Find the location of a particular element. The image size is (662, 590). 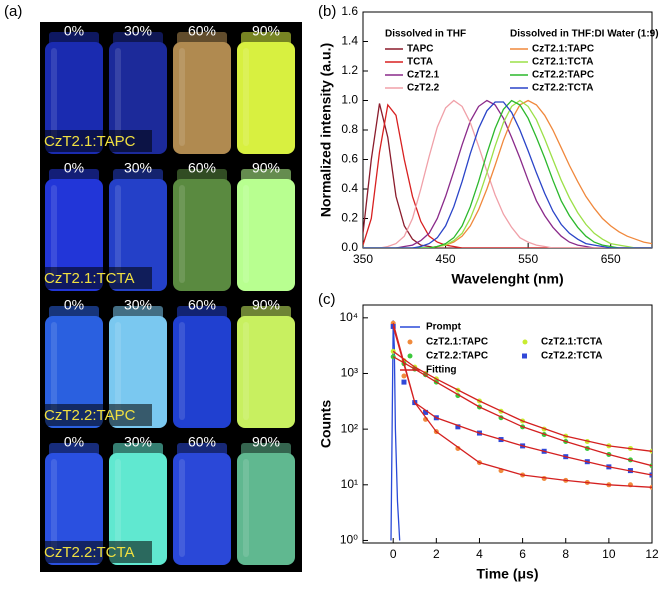

legend-label: CzT2.2 is located at coordinates (423, 88).